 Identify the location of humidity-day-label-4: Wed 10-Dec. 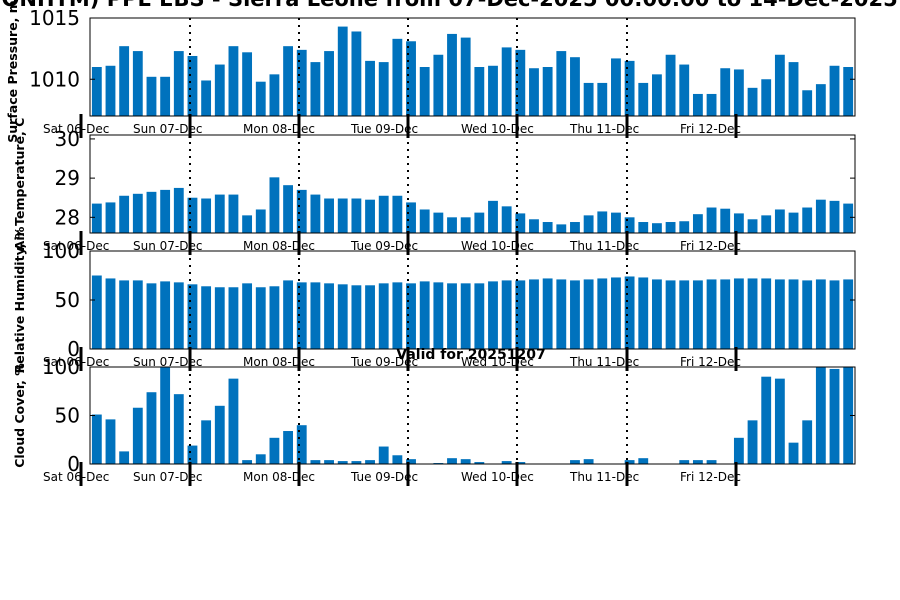
(497, 362).